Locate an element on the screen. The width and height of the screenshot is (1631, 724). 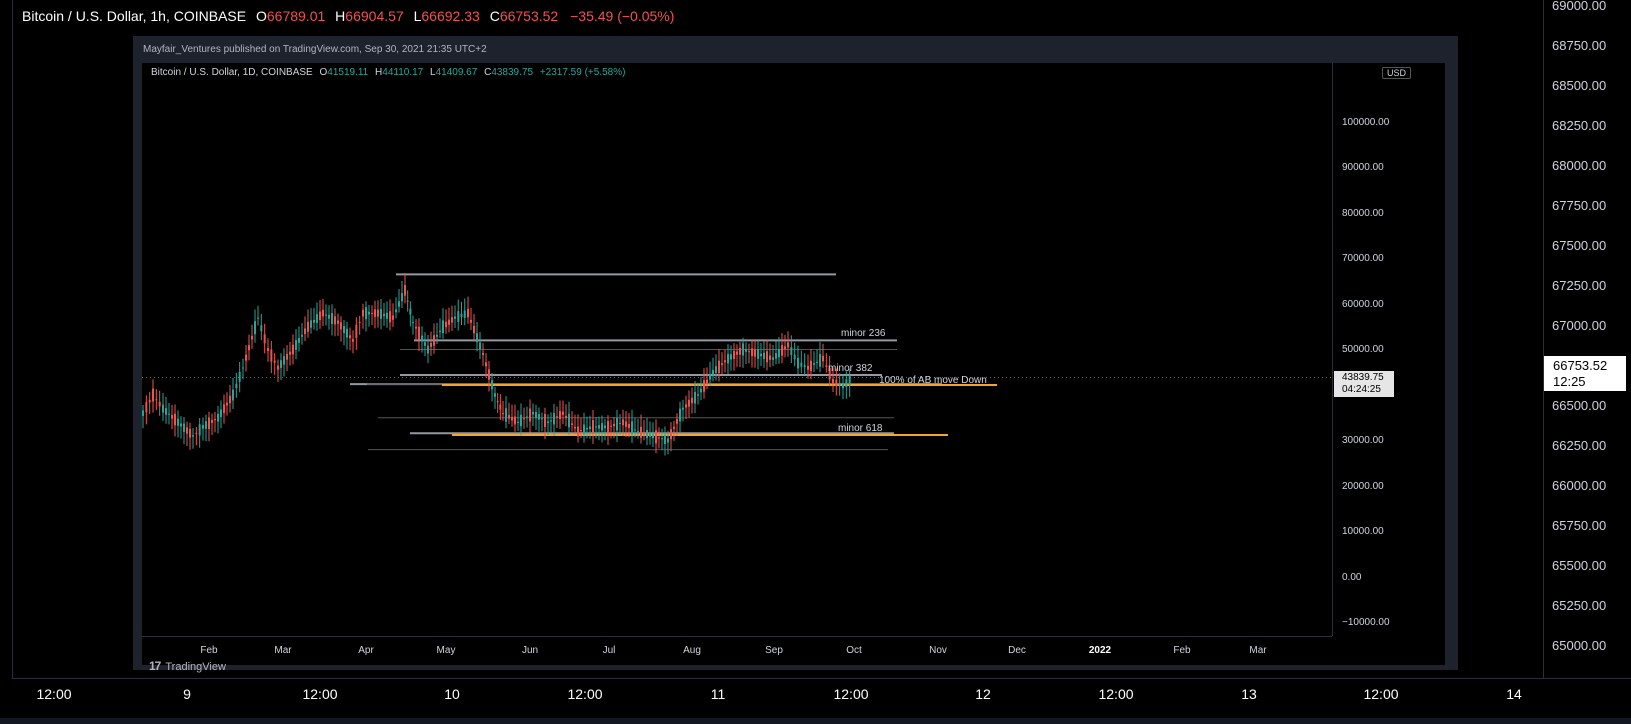
outer-symbol-title: Bitcoin / U.S. Dollar, 1h, COINBASE is located at coordinates (134, 16).